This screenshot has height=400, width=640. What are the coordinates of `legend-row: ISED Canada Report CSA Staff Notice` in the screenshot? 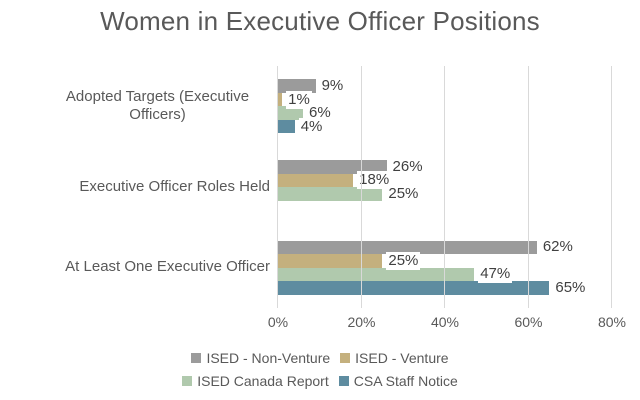 It's located at (320, 380).